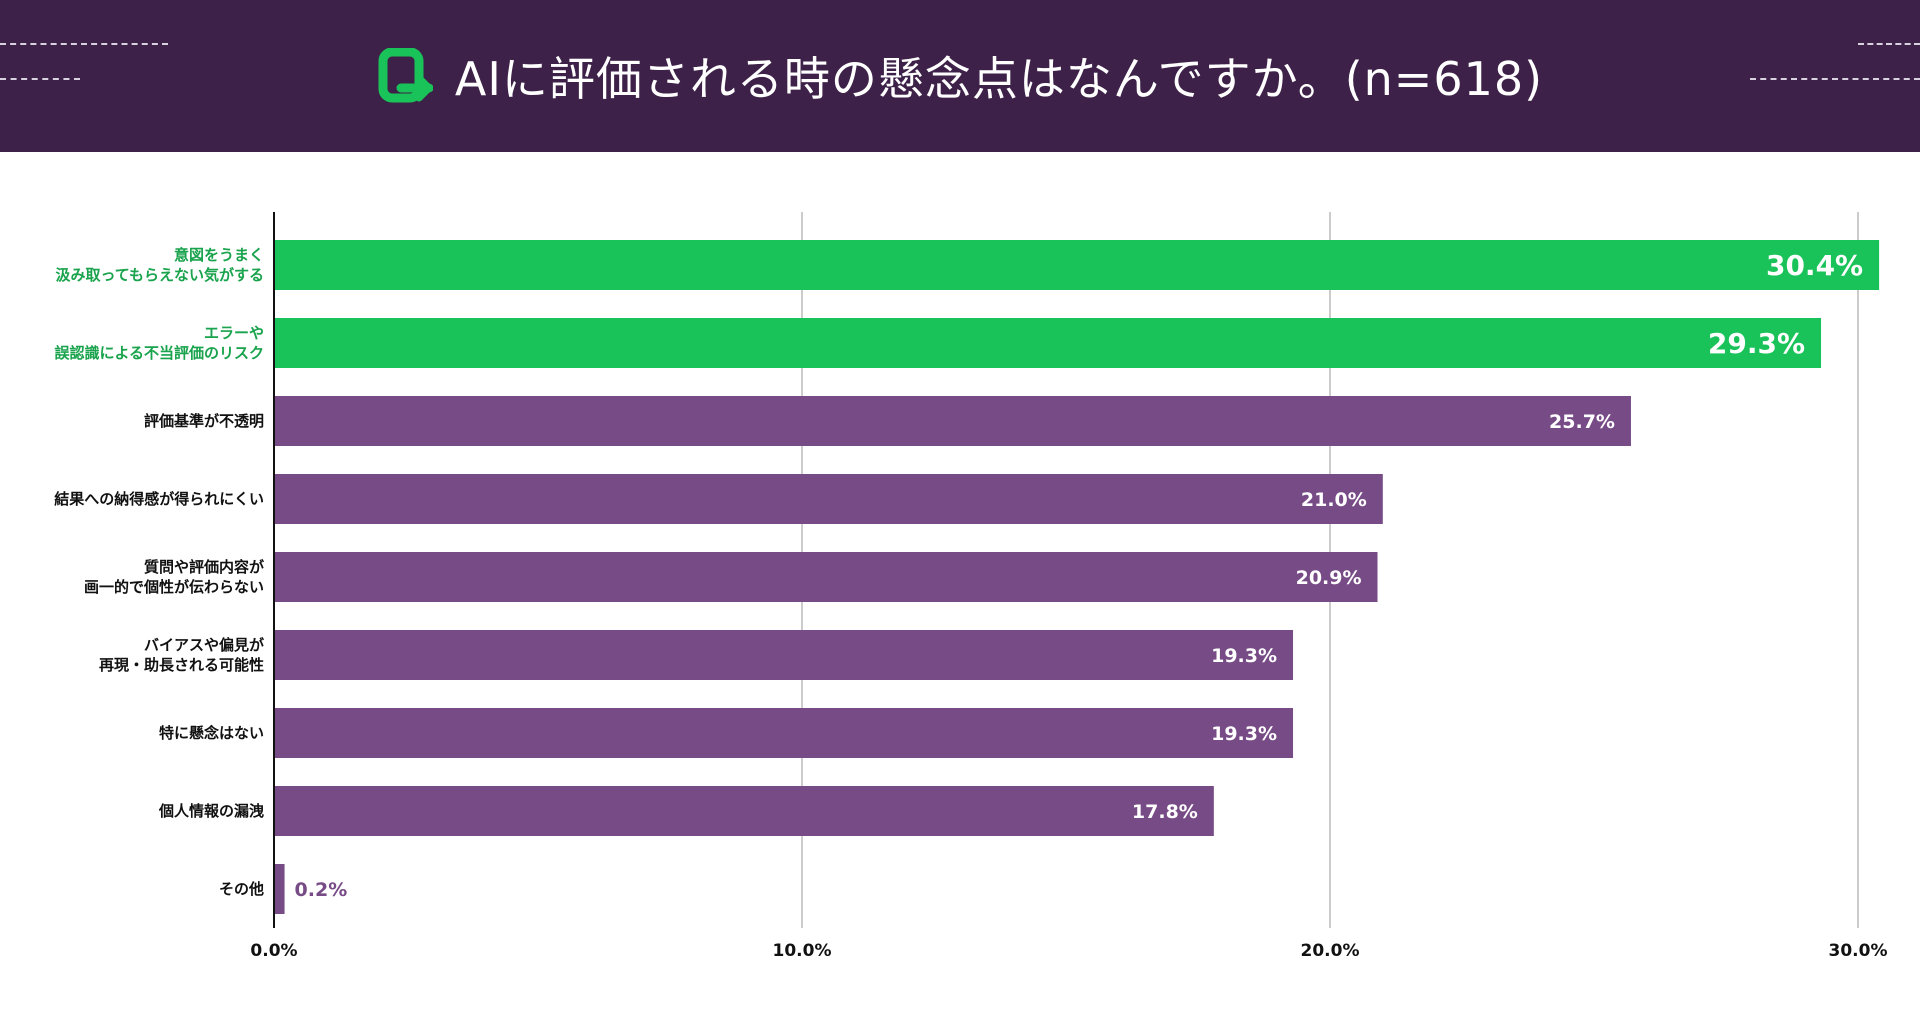 The width and height of the screenshot is (1920, 1012). Describe the element at coordinates (159, 275) in the screenshot. I see `category-label-line: 汲み取ってもらえない気がする` at that location.